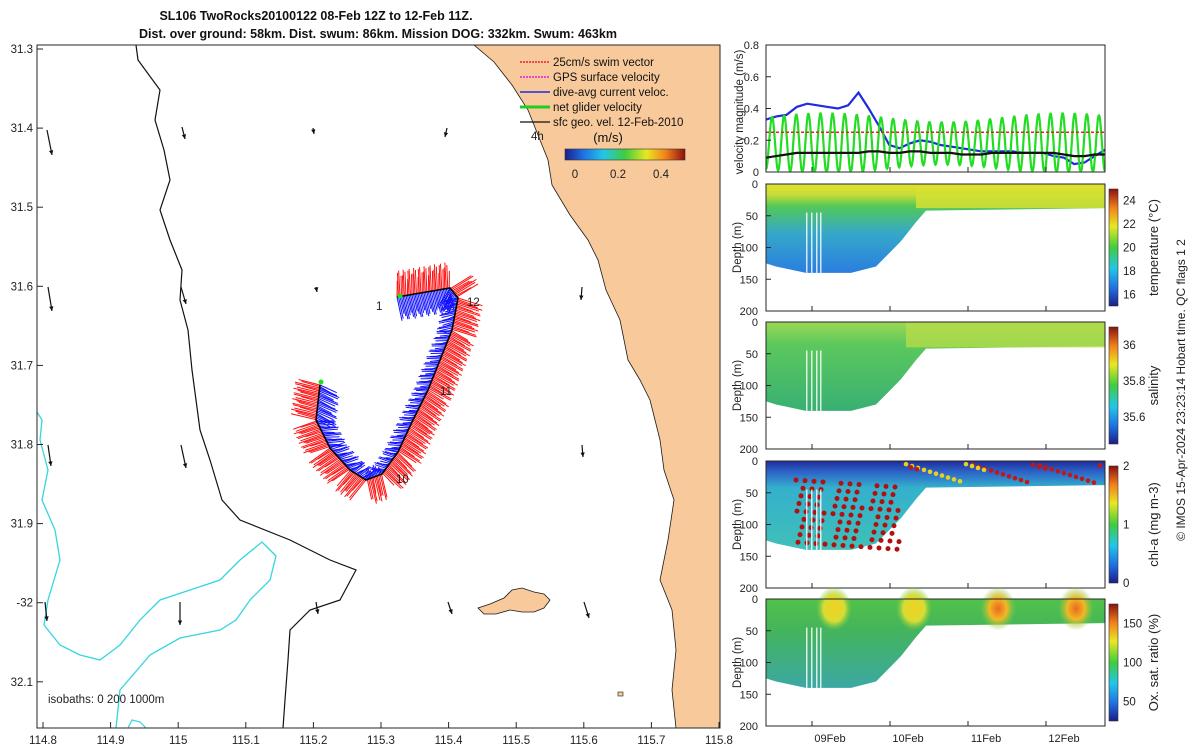 Image resolution: width=1200 pixels, height=750 pixels. What do you see at coordinates (812, 657) in the screenshot?
I see `data-gap` at bounding box center [812, 657].